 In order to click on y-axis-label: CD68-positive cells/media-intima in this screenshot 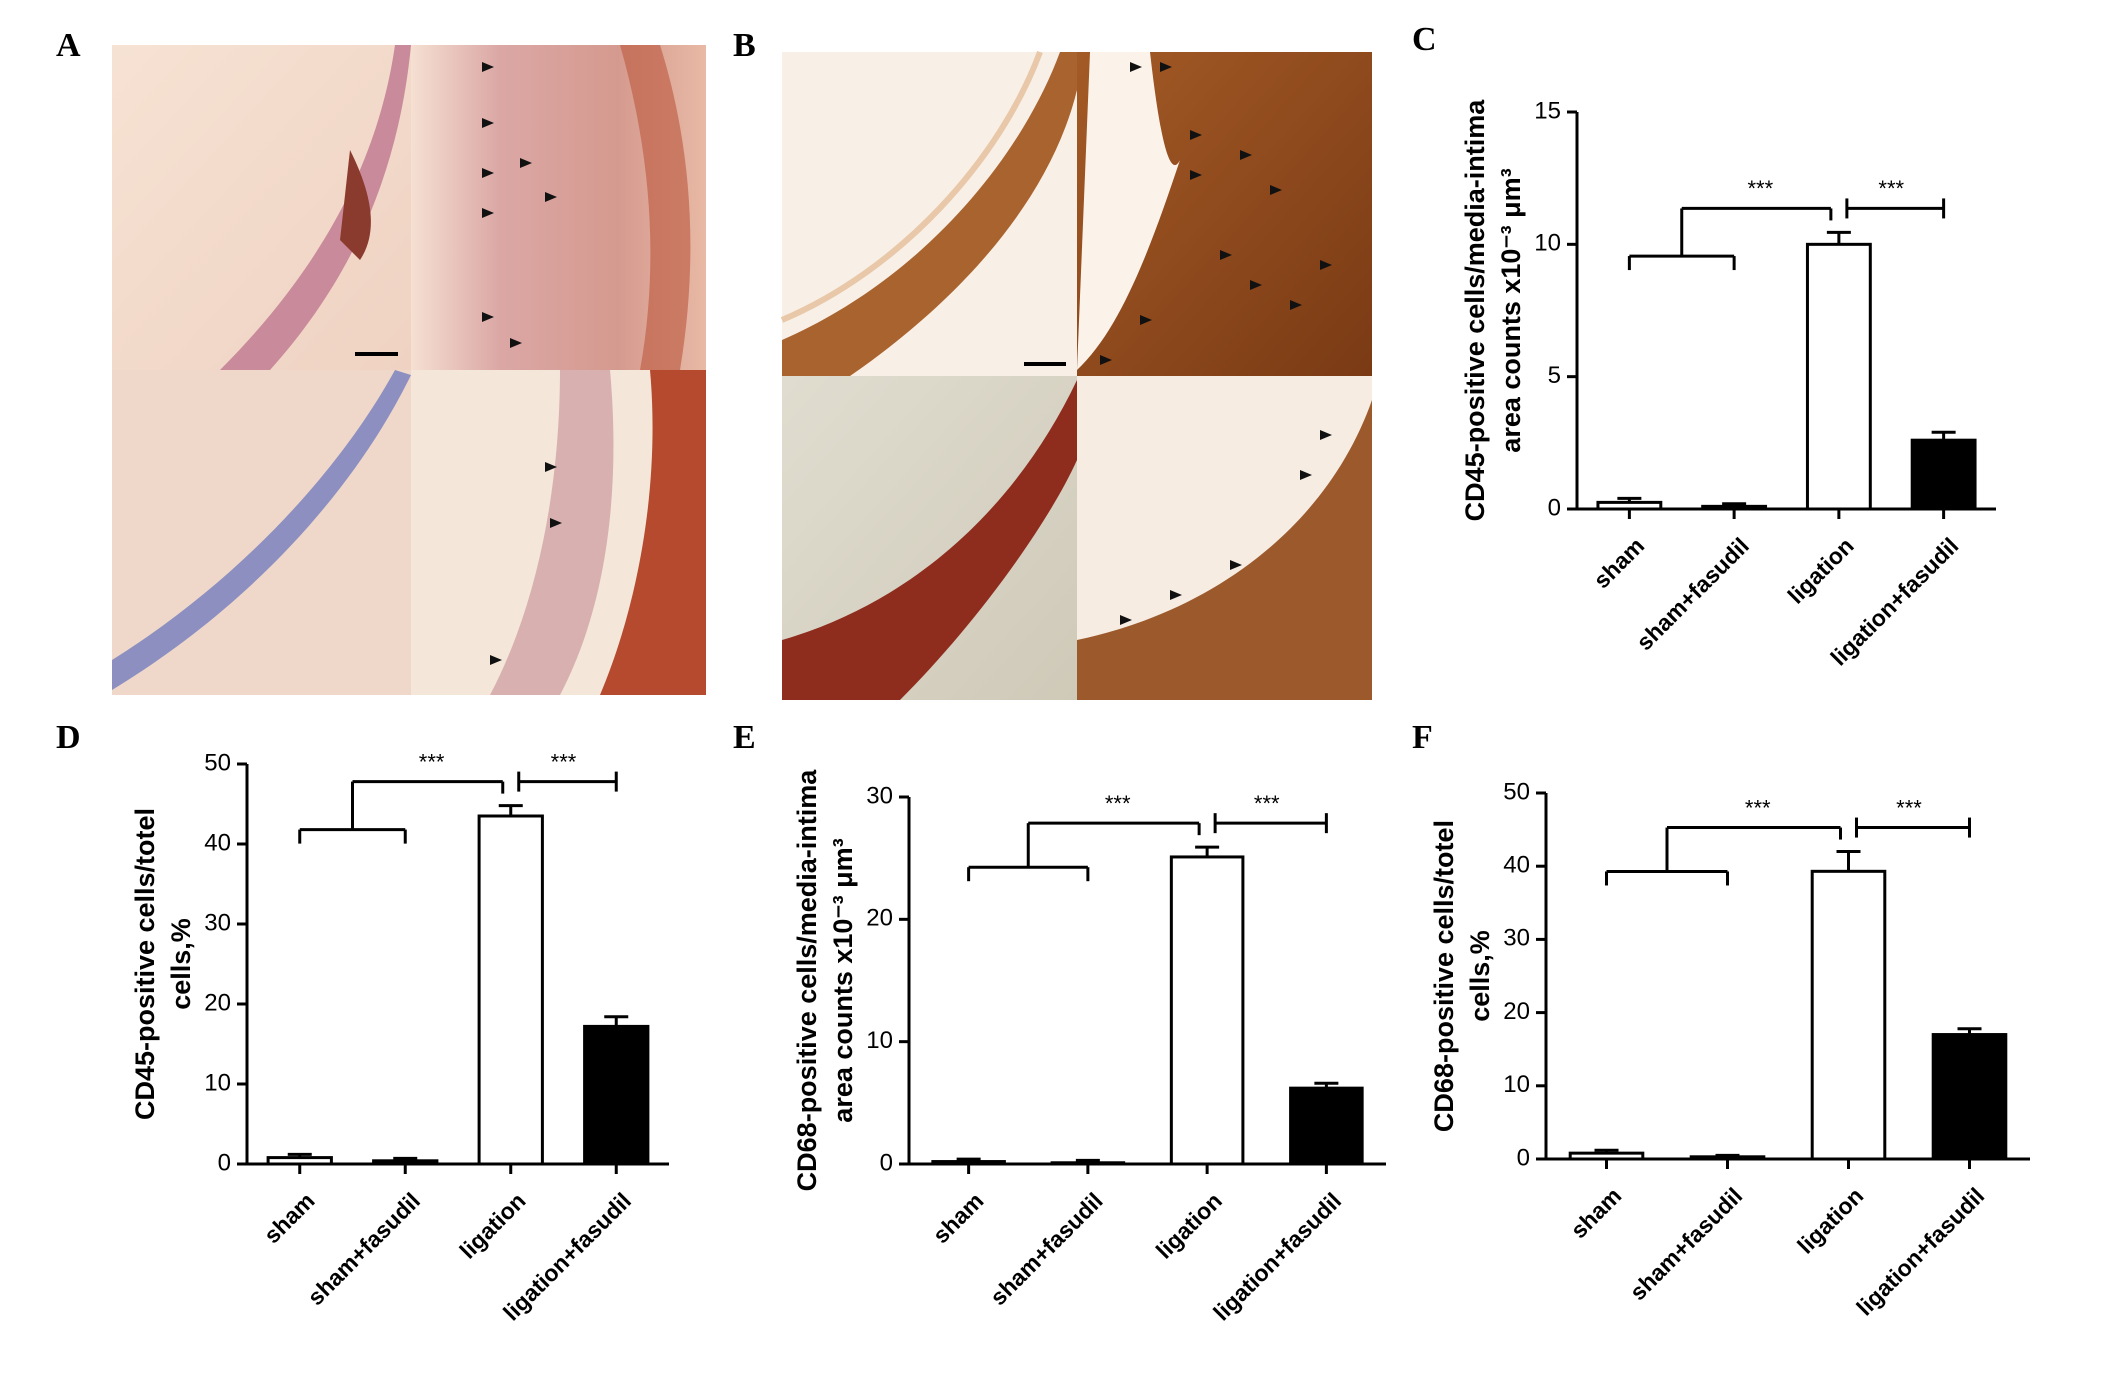, I will do `click(807, 980)`.